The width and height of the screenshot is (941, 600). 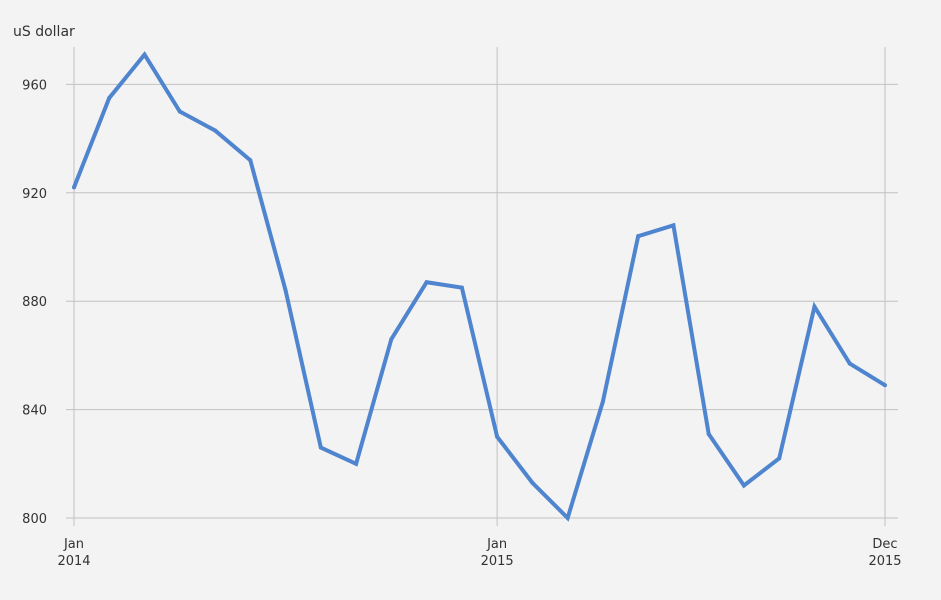 What do you see at coordinates (34, 519) in the screenshot?
I see `y-tick-label: 800` at bounding box center [34, 519].